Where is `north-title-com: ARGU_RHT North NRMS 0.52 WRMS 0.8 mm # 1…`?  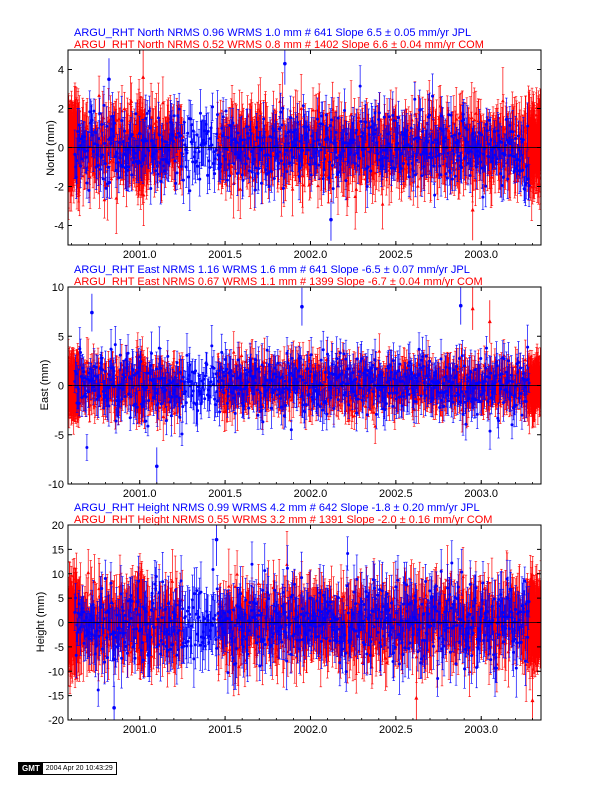 north-title-com: ARGU_RHT North NRMS 0.52 WRMS 0.8 mm # 1… is located at coordinates (279, 45).